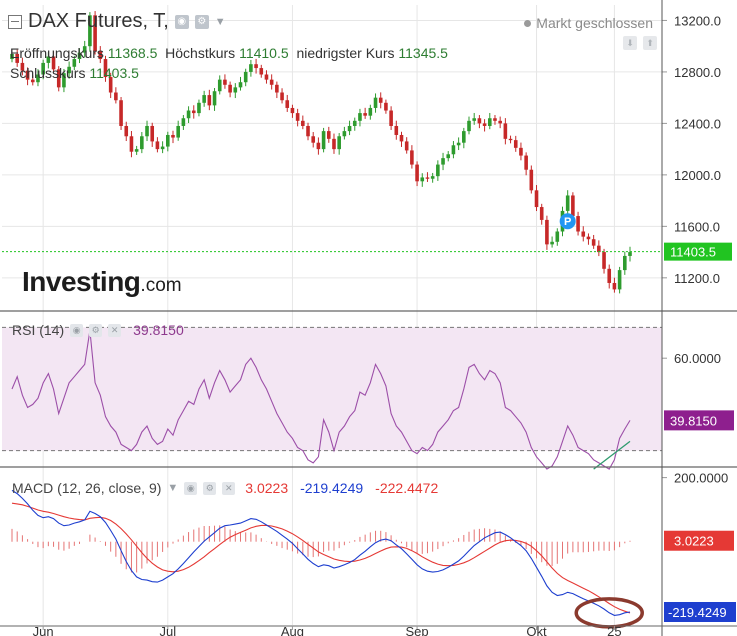 The width and height of the screenshot is (737, 636). Describe the element at coordinates (15, 21) in the screenshot. I see `collapse-toggle` at that location.